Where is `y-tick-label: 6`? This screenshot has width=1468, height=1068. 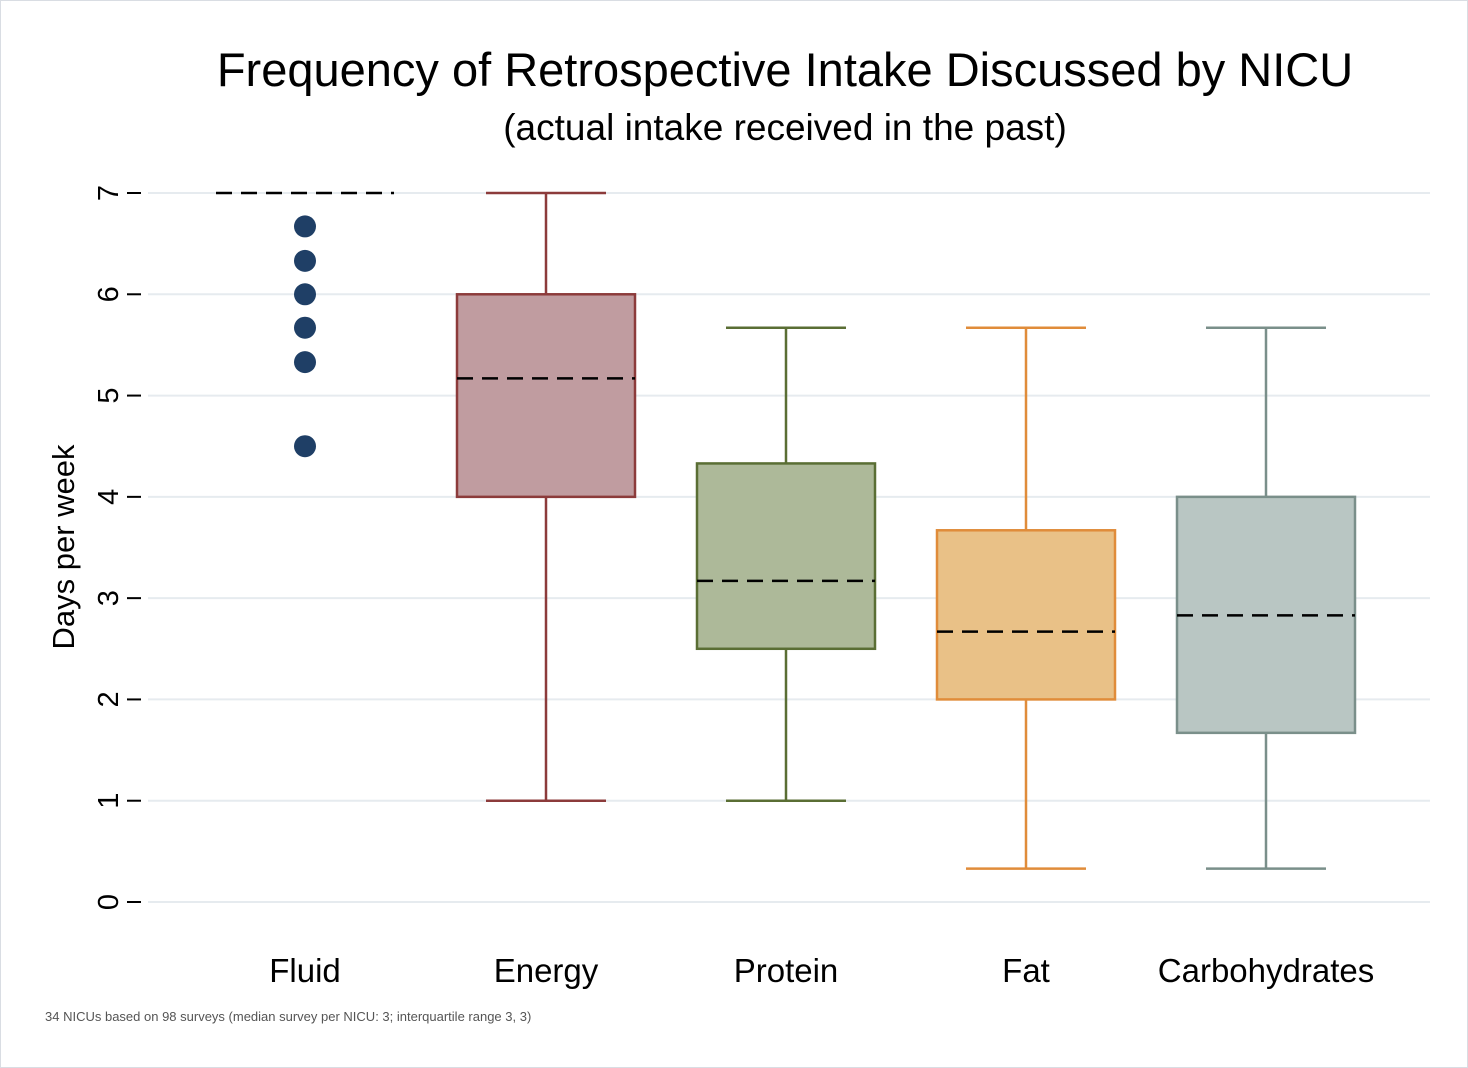
y-tick-label: 6 is located at coordinates (109, 294).